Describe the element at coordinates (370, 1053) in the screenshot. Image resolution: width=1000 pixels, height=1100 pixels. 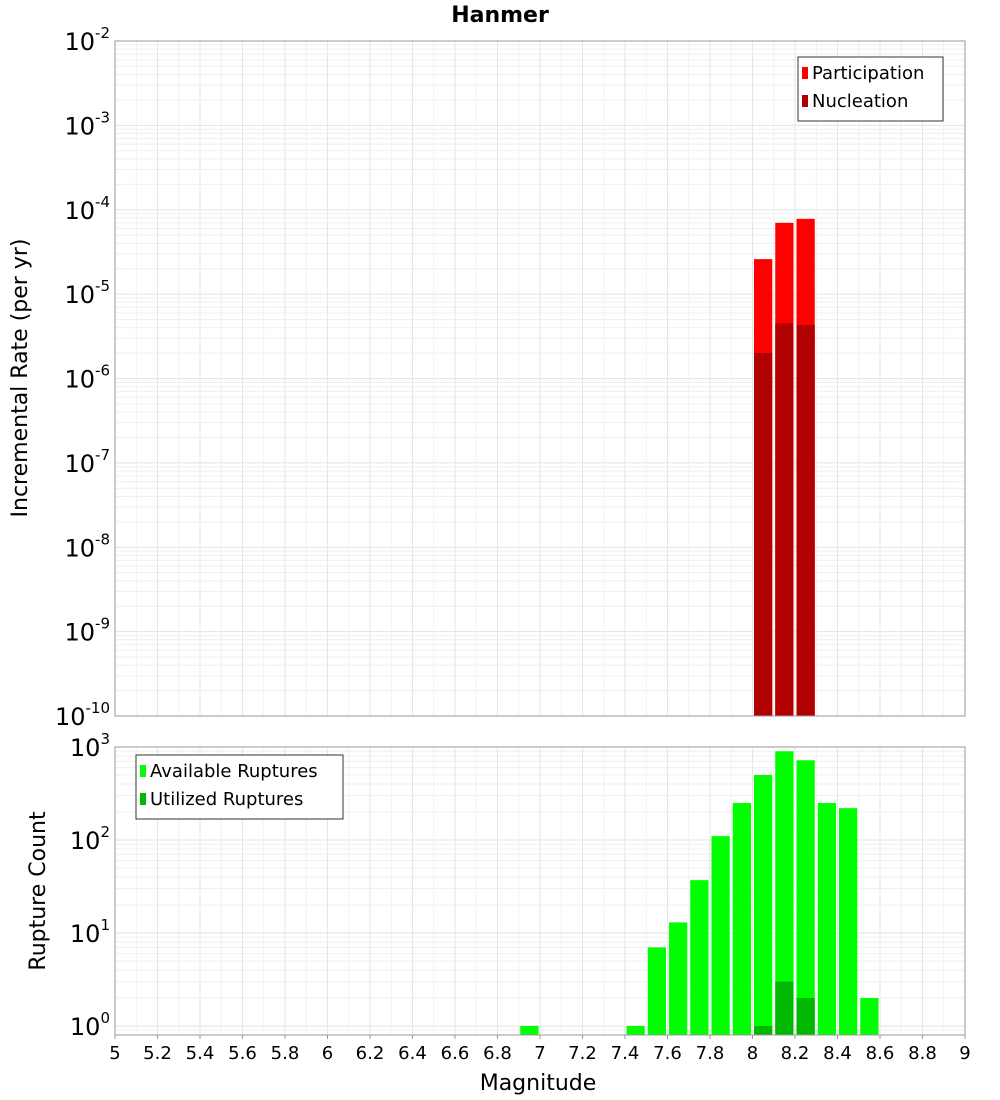
I see `x-tick-label: 6.2` at that location.